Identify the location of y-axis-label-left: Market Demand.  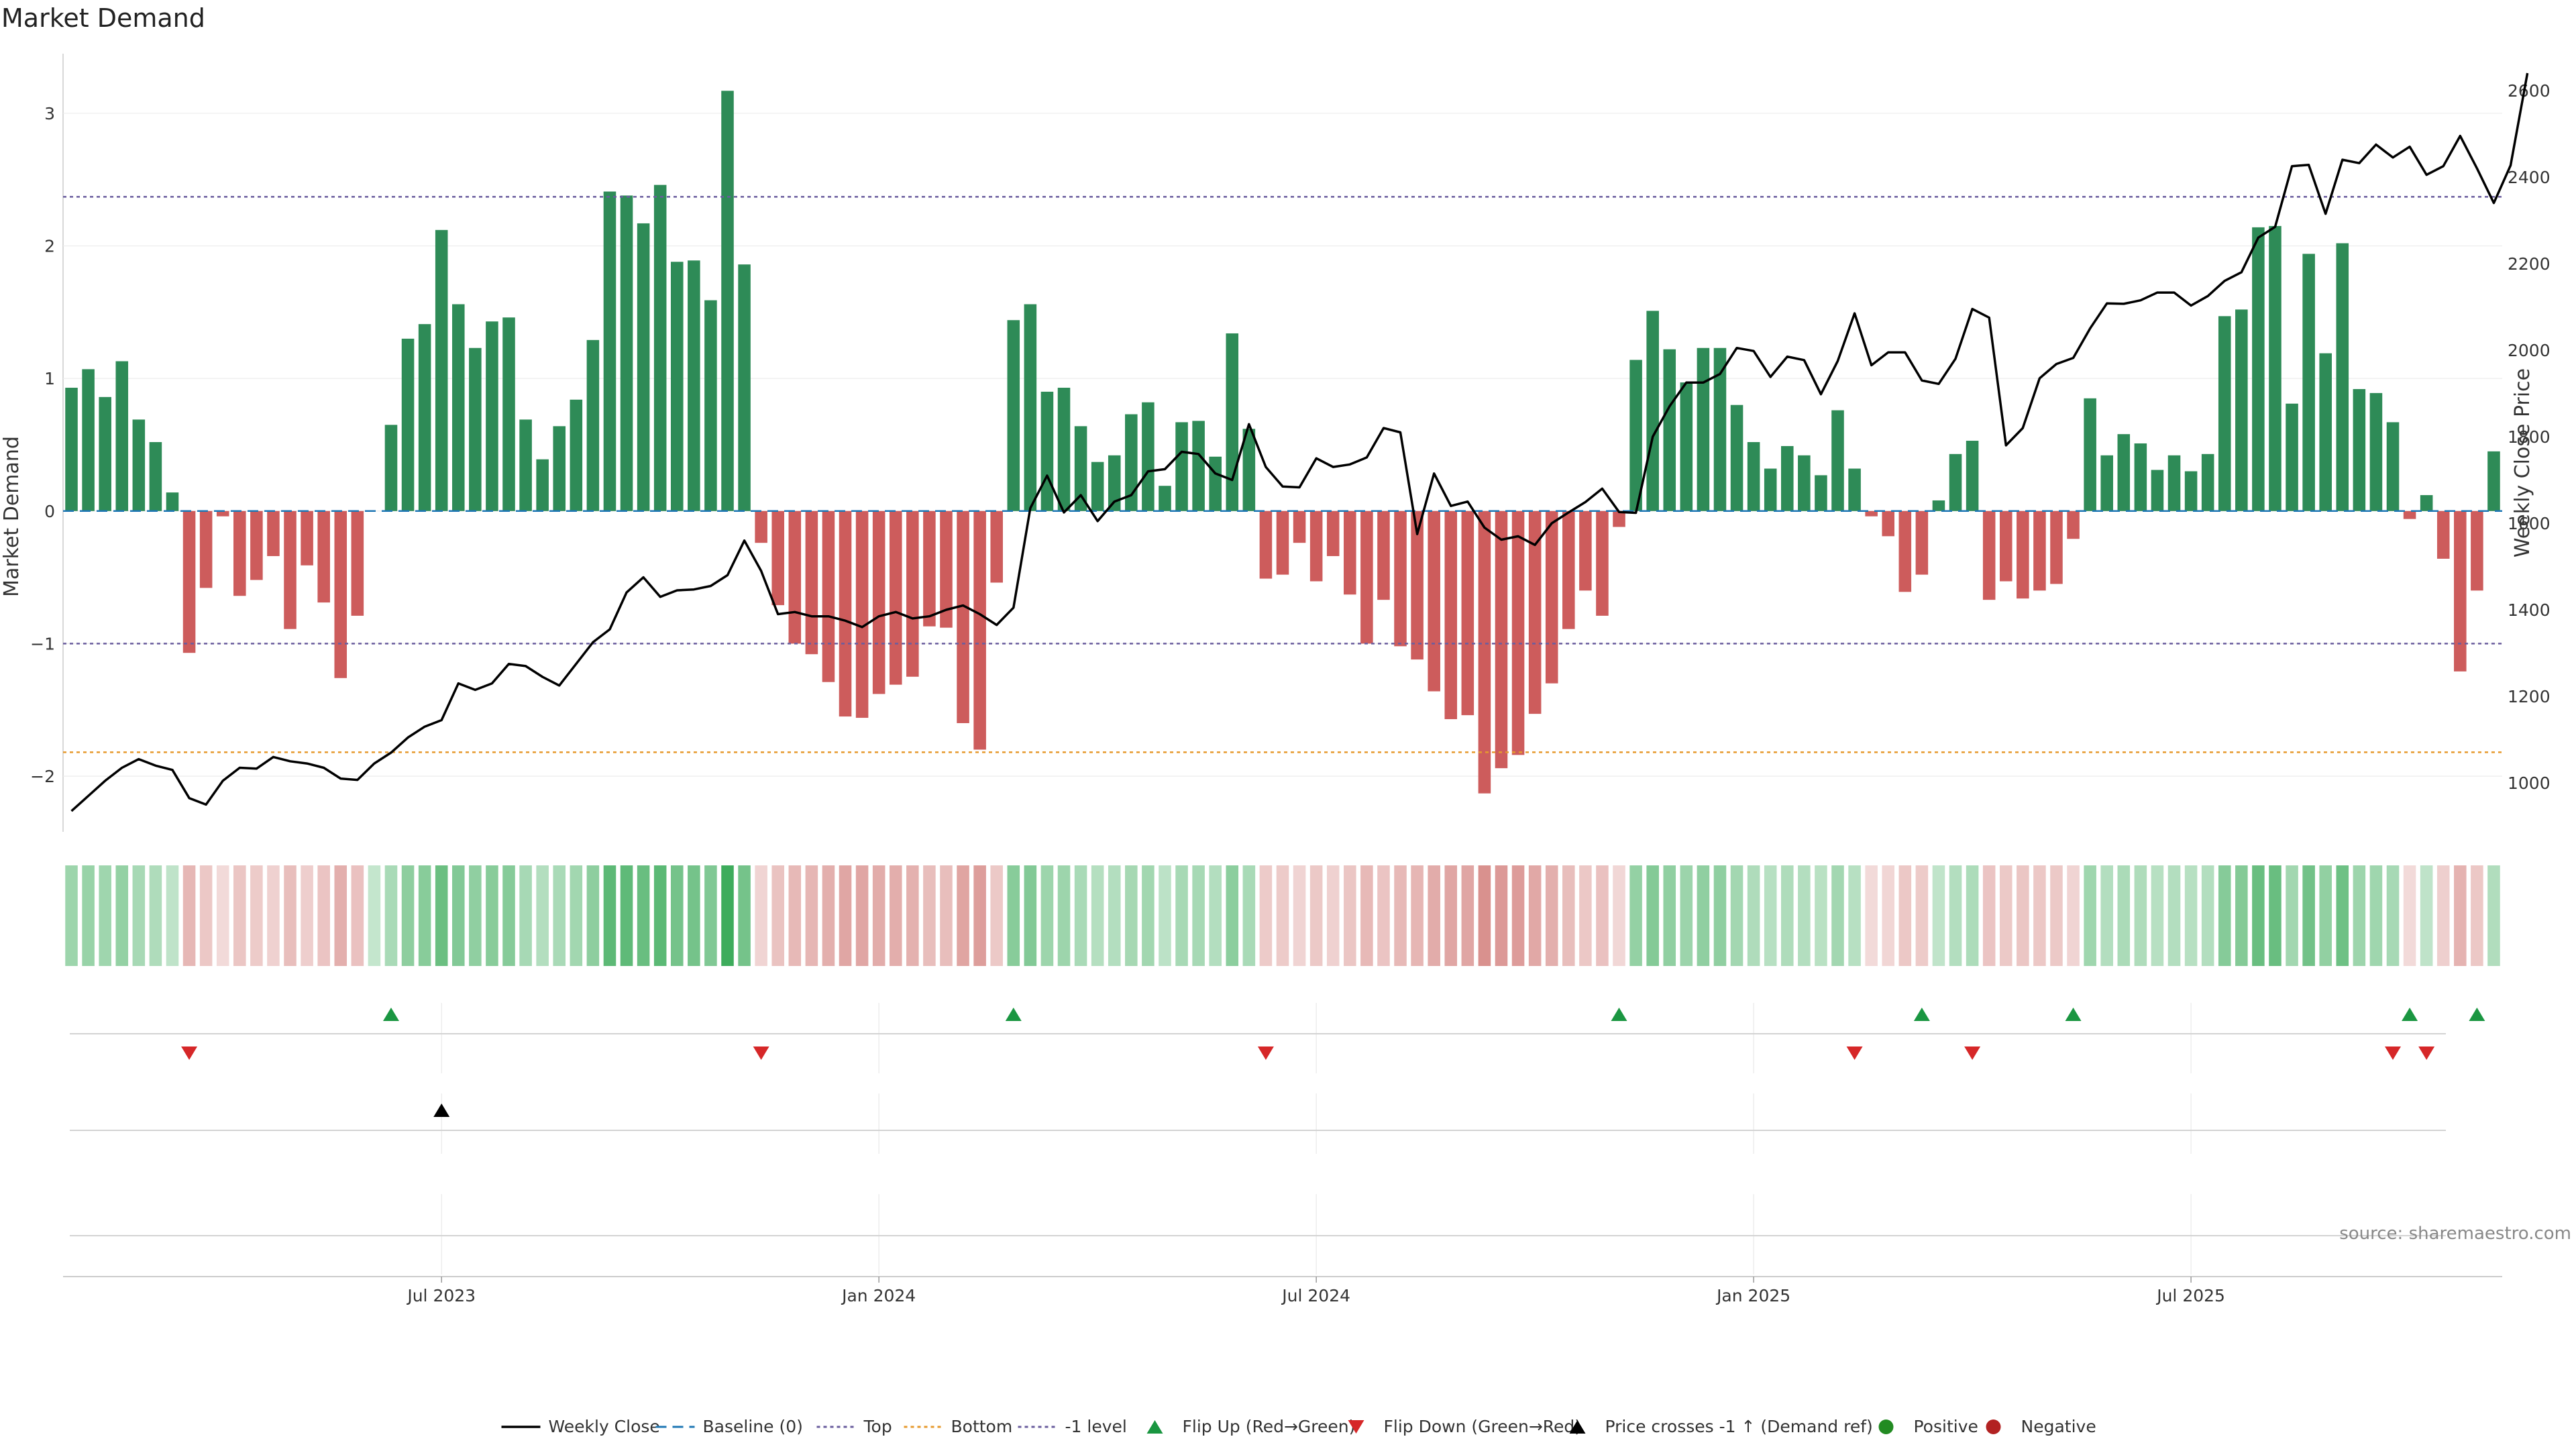
(11, 516).